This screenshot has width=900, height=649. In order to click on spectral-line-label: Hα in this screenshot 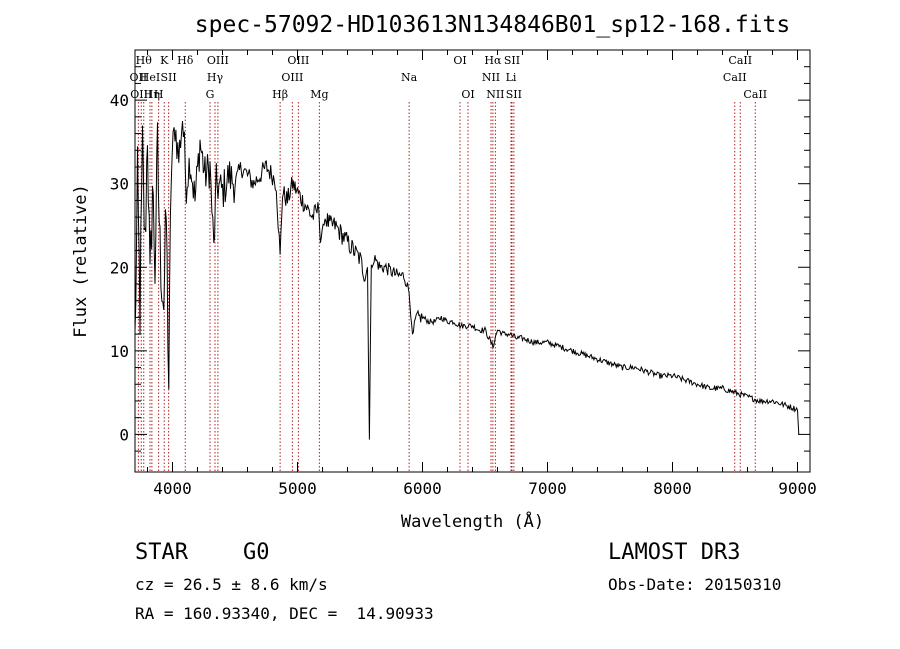, I will do `click(493, 60)`.